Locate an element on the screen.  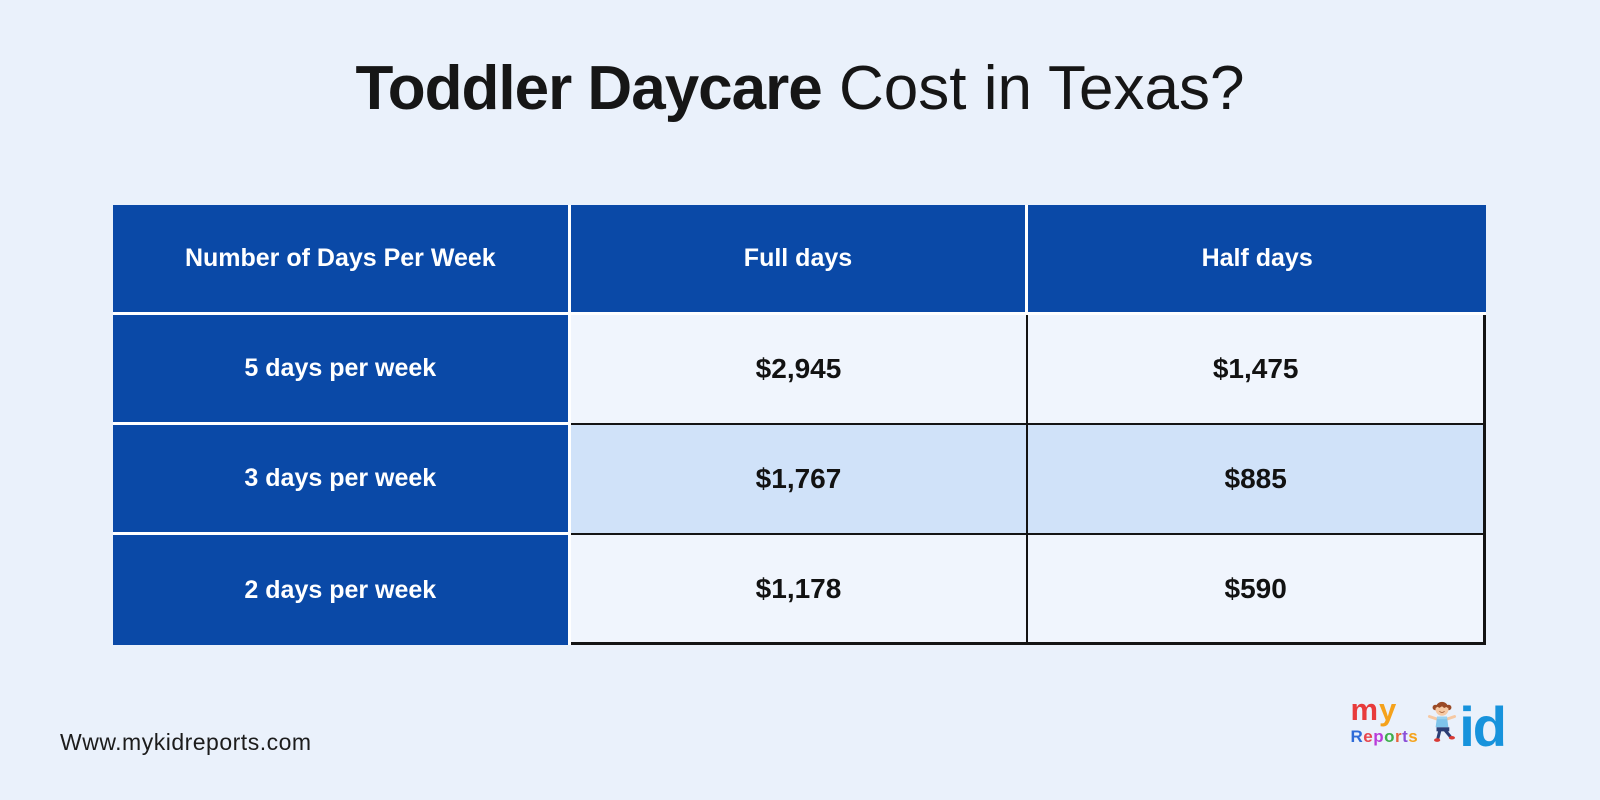
logo-my-text: my is located at coordinates (1373, 709).